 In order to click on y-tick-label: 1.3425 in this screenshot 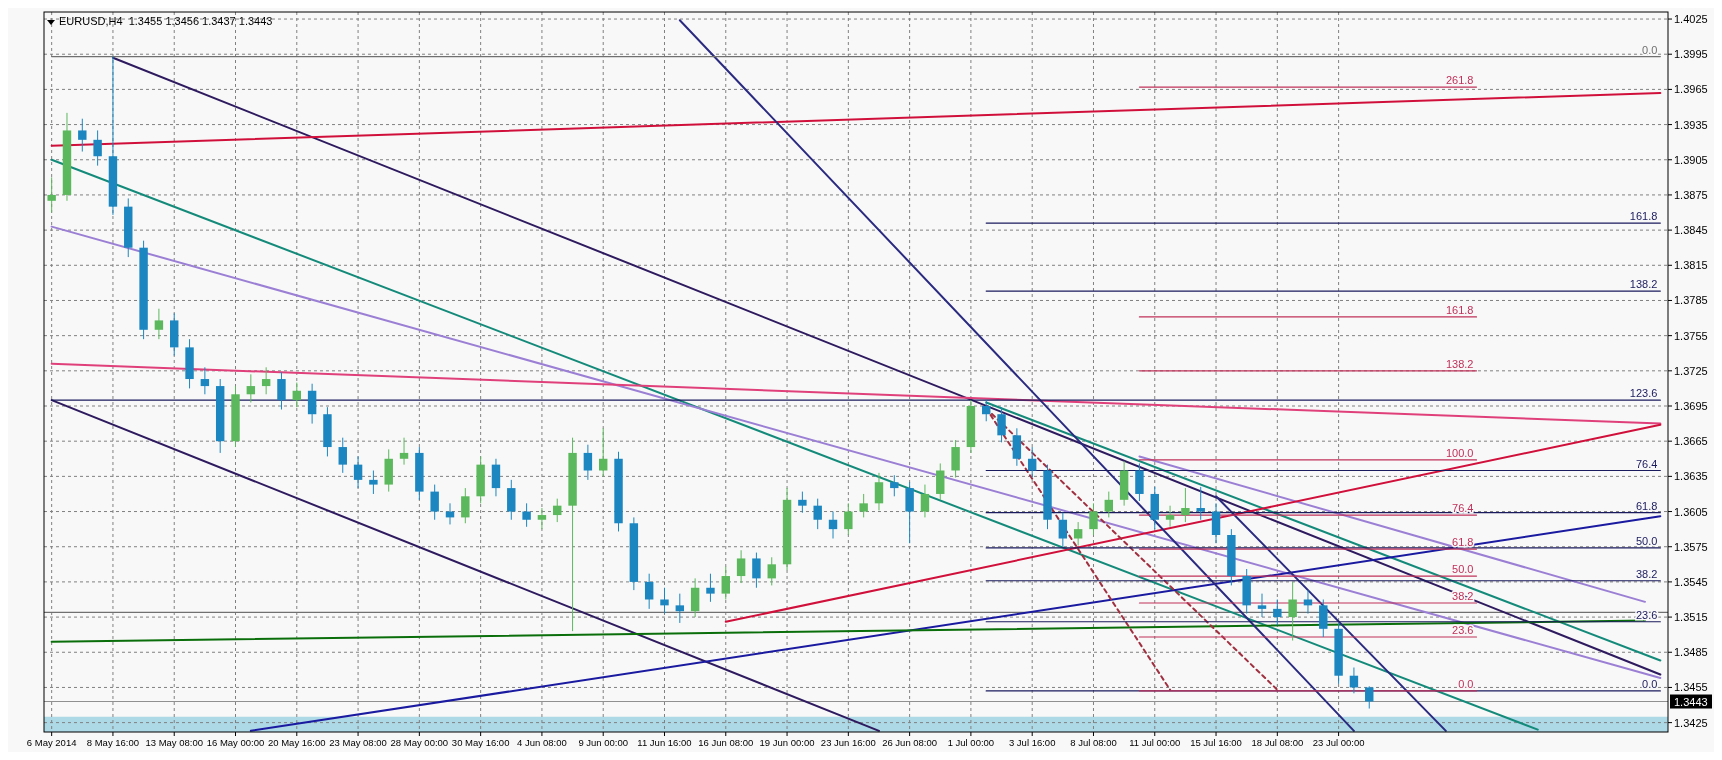, I will do `click(1691, 722)`.